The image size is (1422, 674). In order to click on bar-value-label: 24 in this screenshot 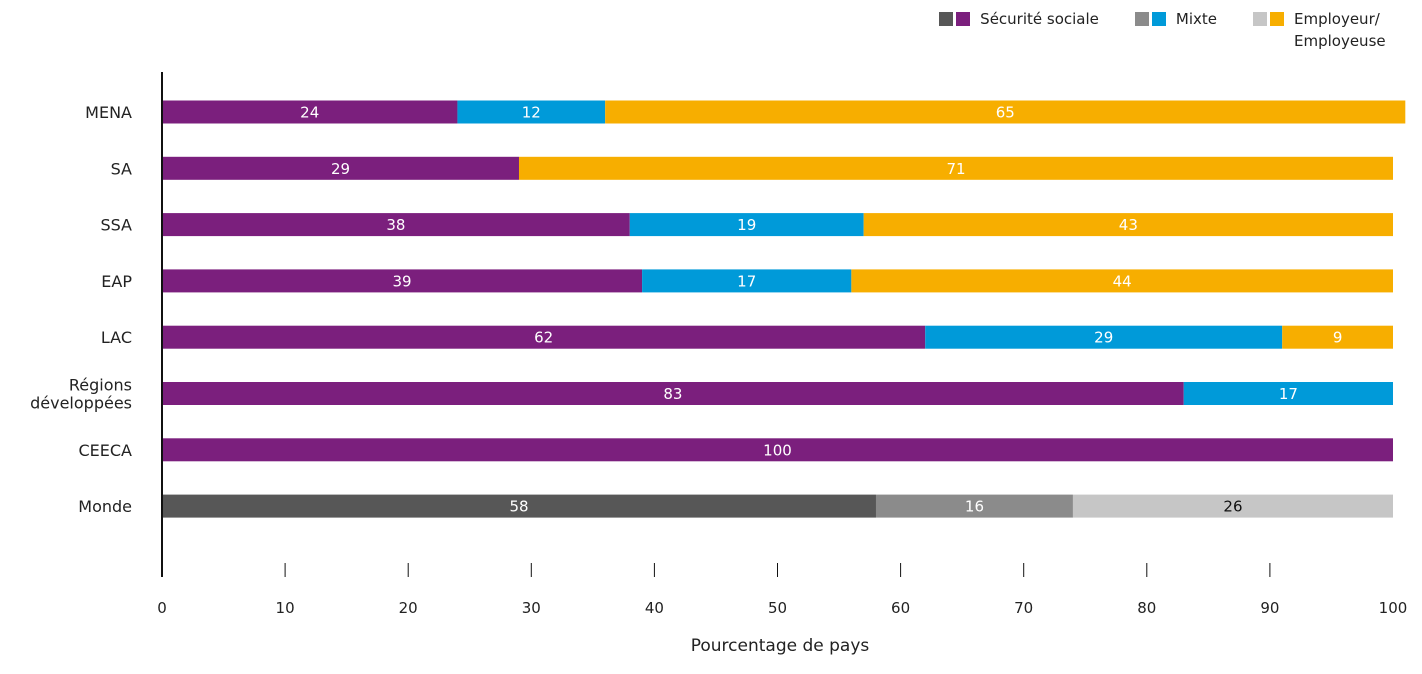, I will do `click(309, 113)`.